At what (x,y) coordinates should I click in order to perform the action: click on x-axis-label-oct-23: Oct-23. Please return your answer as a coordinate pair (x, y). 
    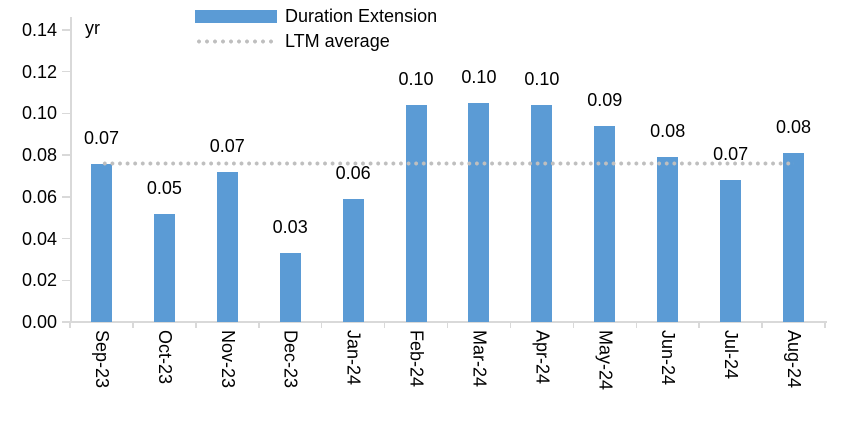
    Looking at the image, I should click on (164, 376).